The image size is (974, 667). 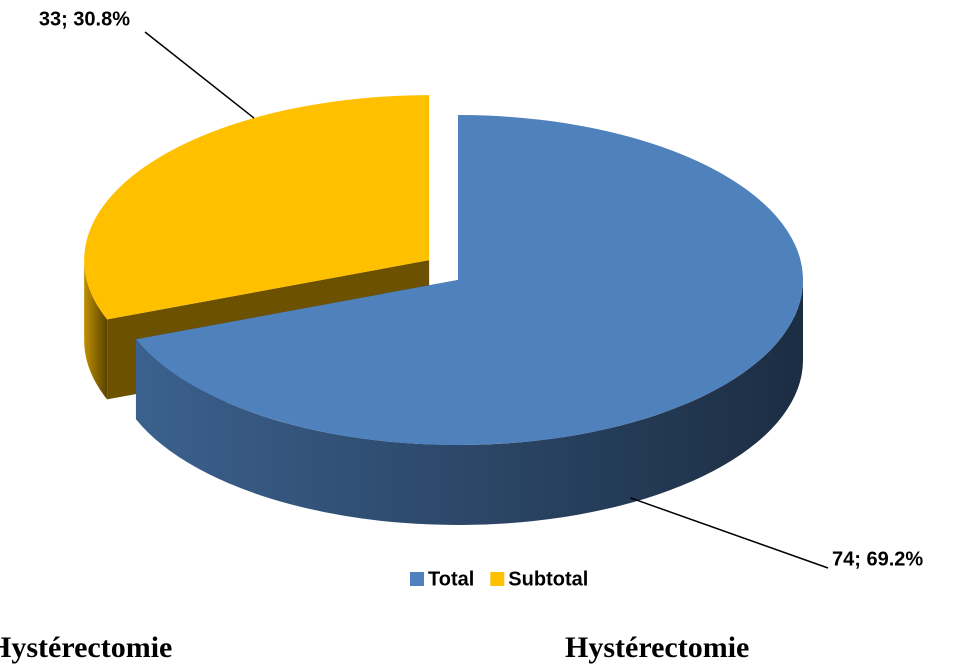 What do you see at coordinates (257, 207) in the screenshot?
I see `pie-slice` at bounding box center [257, 207].